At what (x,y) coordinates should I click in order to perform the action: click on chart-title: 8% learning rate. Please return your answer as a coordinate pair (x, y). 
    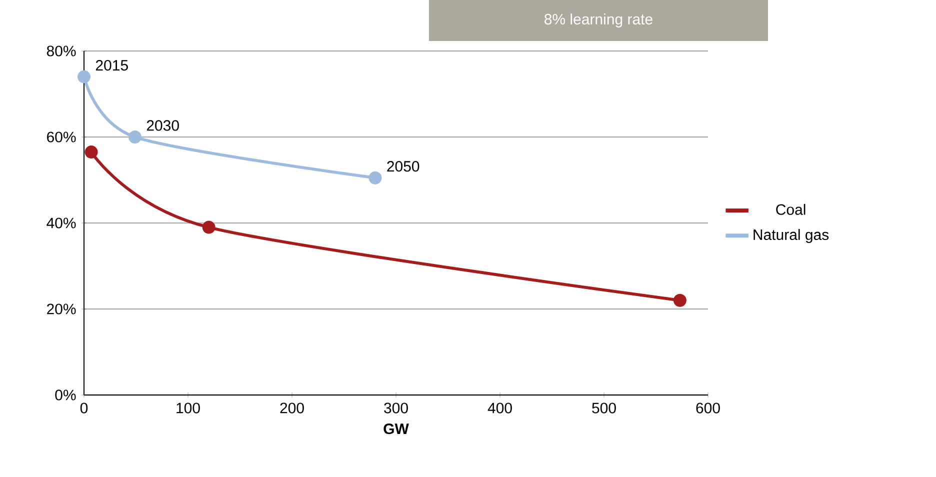
    Looking at the image, I should click on (598, 21).